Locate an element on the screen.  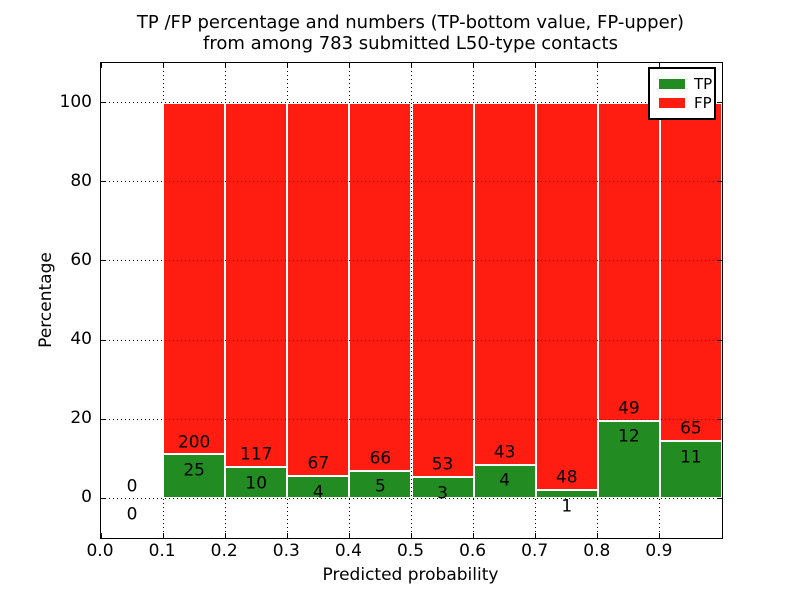
tp-count-label: 11 is located at coordinates (691, 457).